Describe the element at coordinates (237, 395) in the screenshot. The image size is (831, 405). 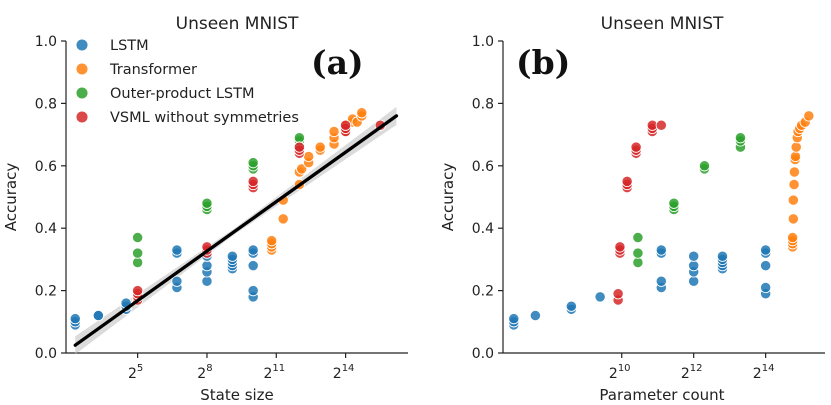
I see `panel-a-x-axis-label: State size` at that location.